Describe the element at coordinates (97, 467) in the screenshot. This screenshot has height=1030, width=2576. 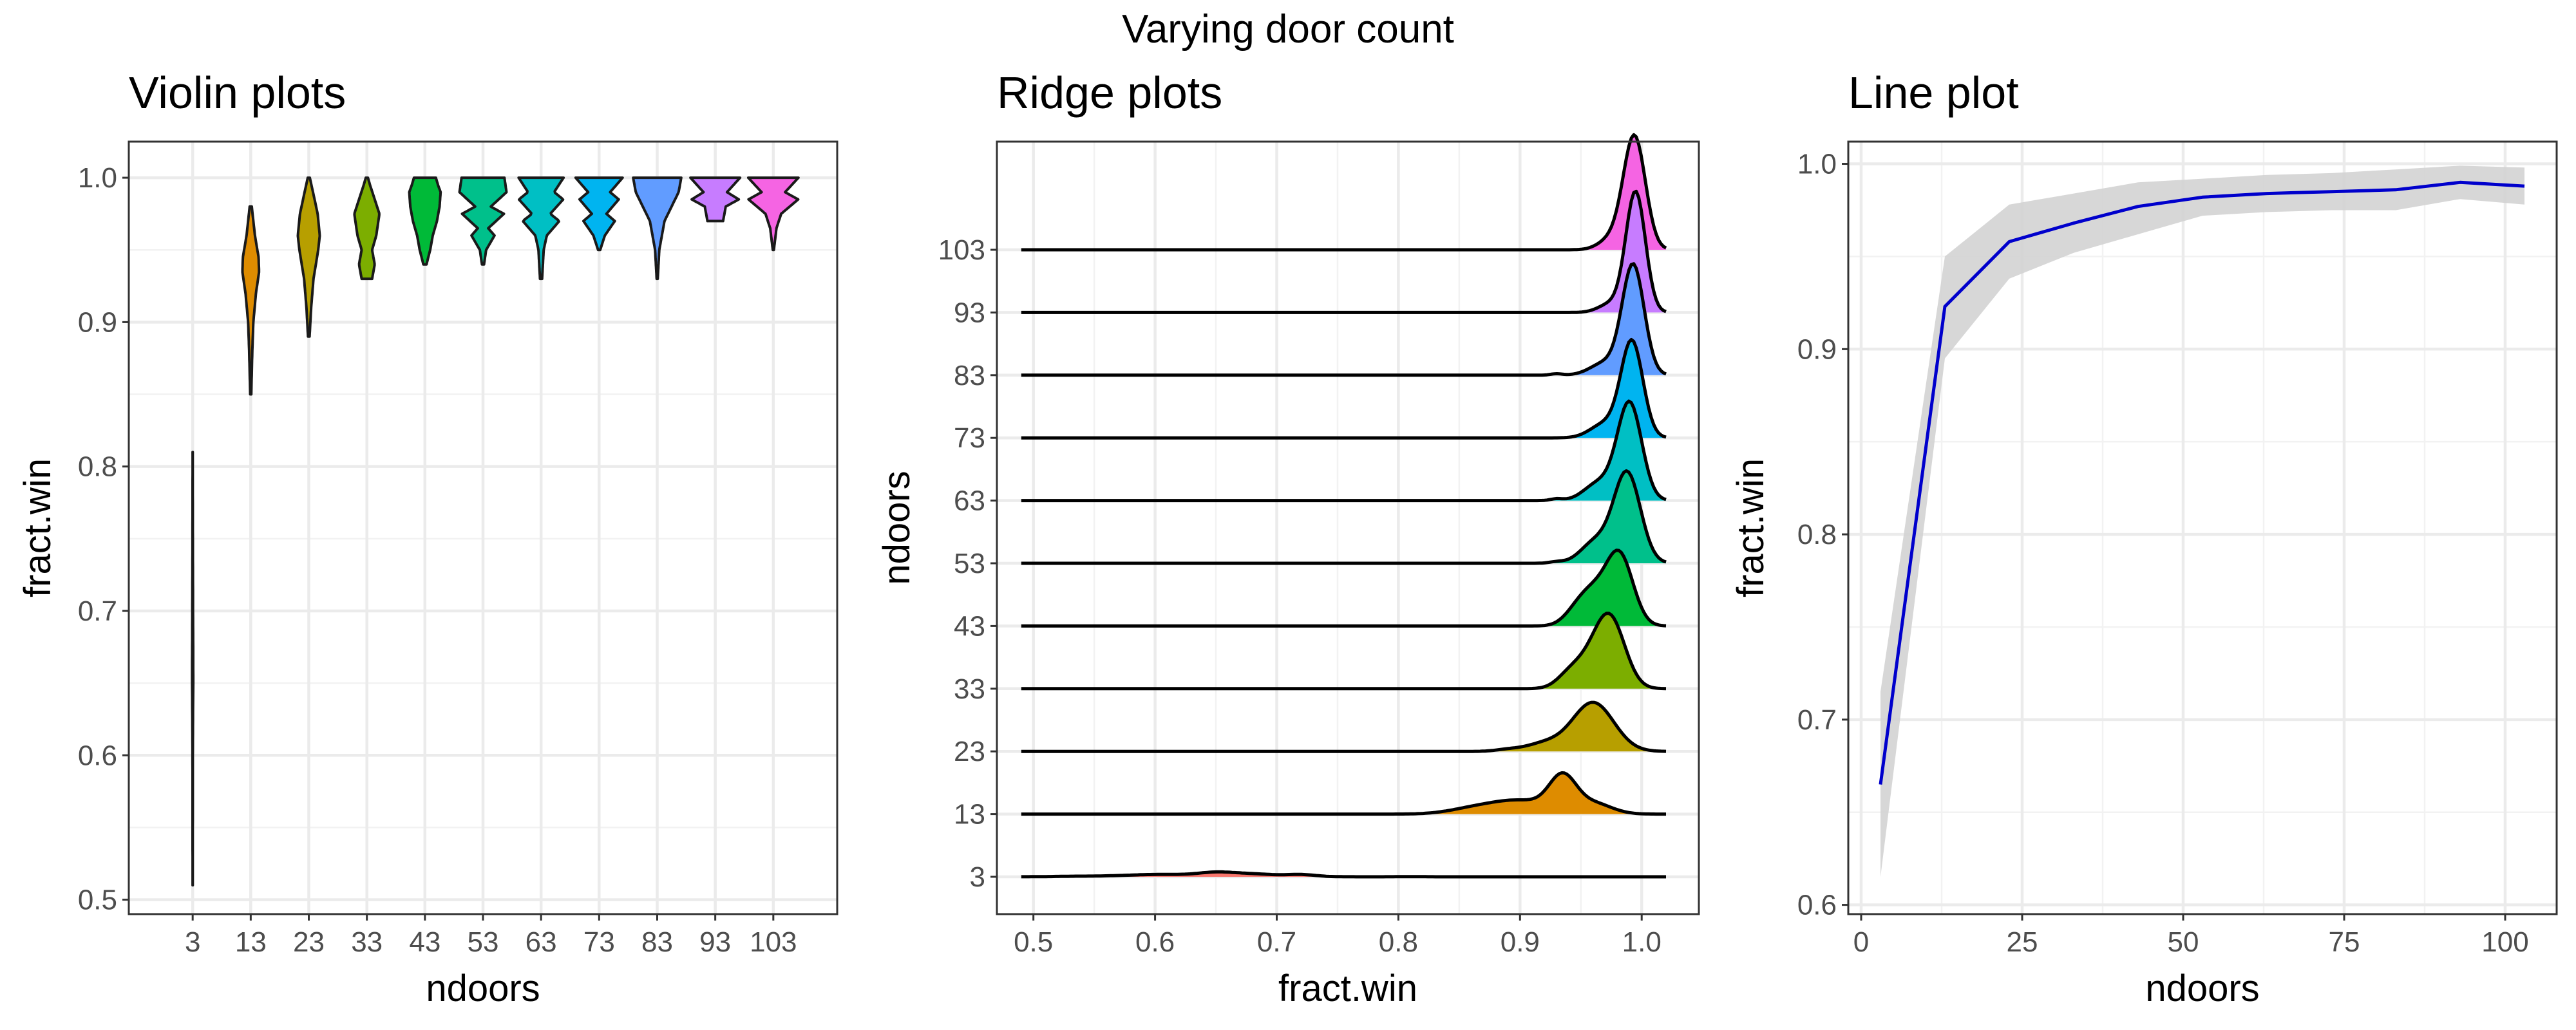
I see `violin-y-tick-label: 0.8` at that location.